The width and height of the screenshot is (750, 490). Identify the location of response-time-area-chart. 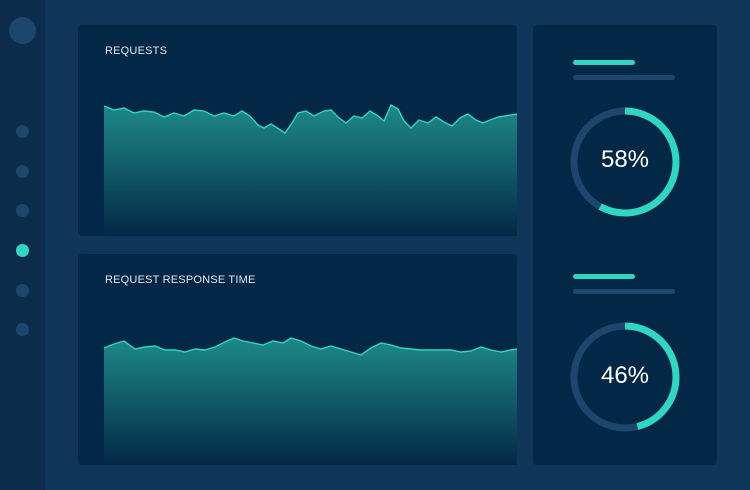
(310, 401).